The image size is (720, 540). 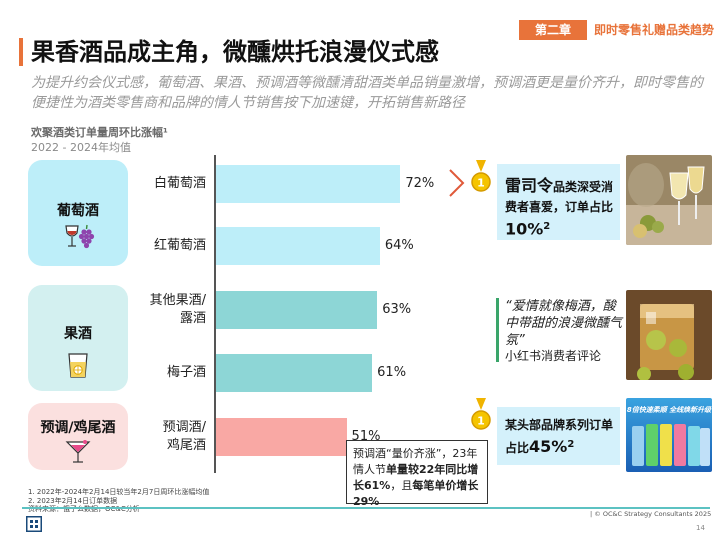 I want to click on bar-category-label: 红葡萄酒, so click(x=179, y=245).